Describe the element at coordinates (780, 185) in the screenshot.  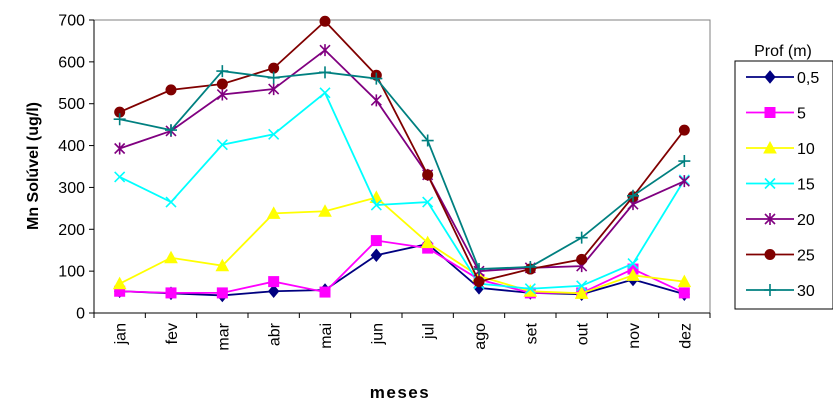
I see `legend-item: 15` at that location.